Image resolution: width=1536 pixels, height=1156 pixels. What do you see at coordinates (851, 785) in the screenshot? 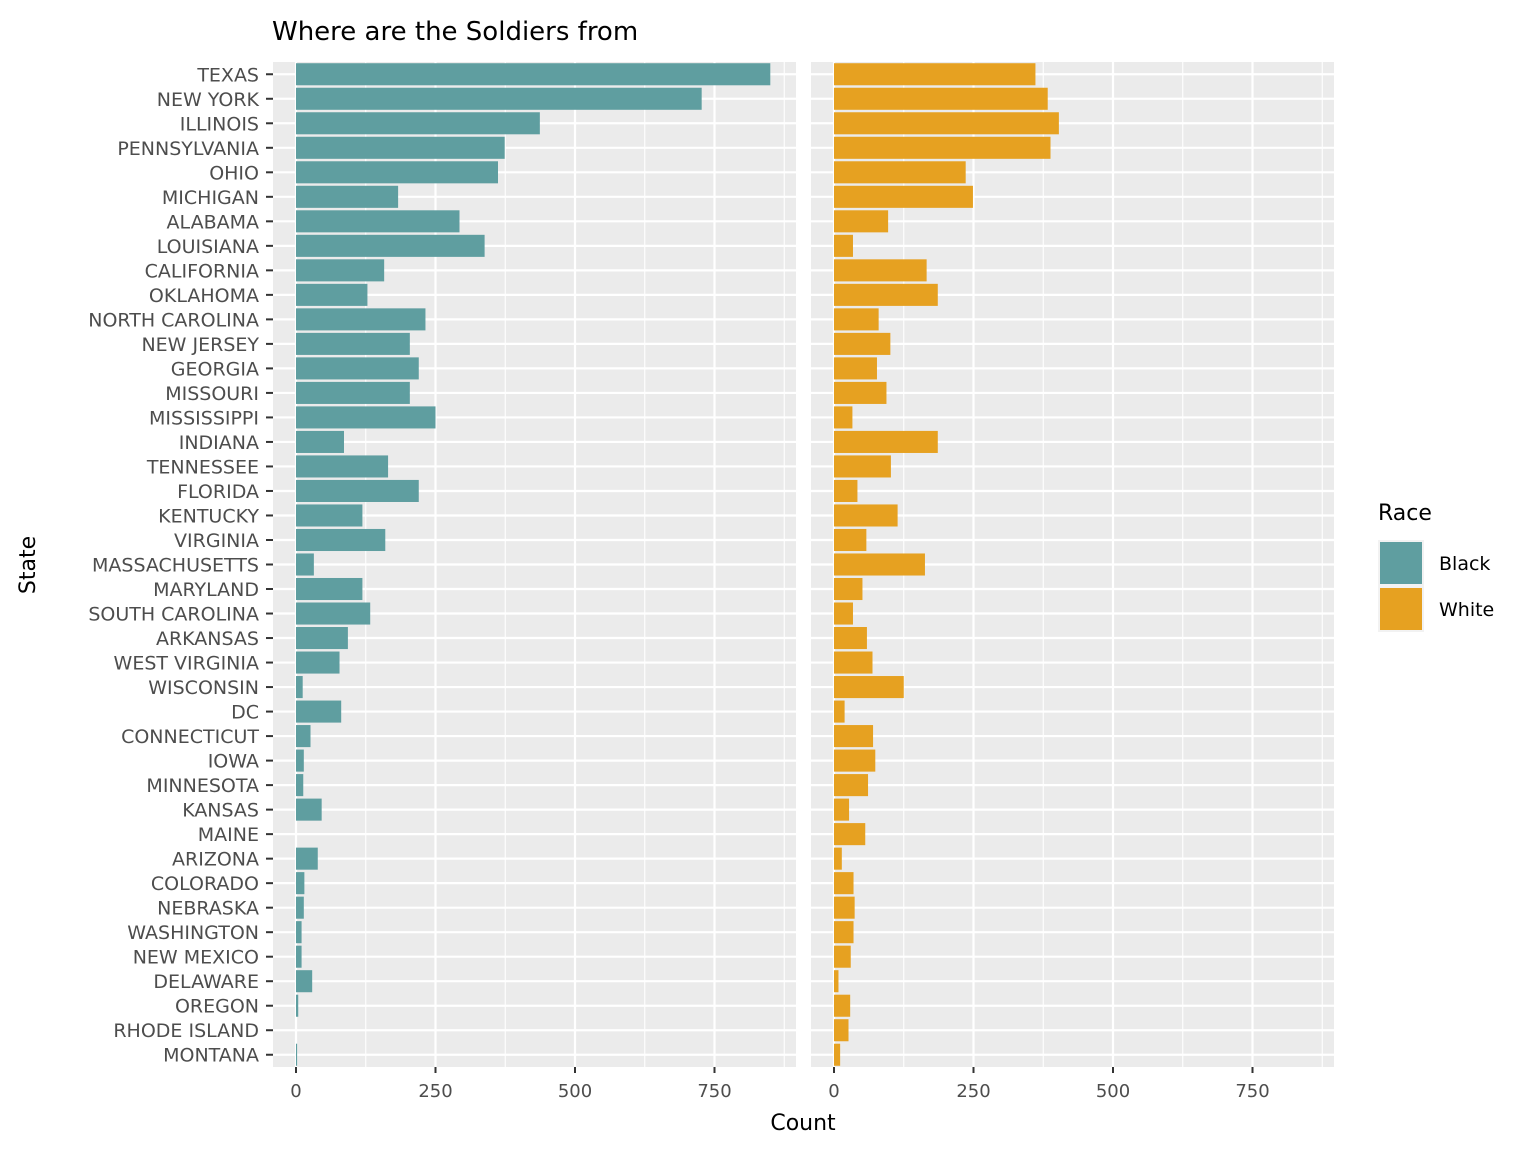
I see `bar-white-minnesota` at bounding box center [851, 785].